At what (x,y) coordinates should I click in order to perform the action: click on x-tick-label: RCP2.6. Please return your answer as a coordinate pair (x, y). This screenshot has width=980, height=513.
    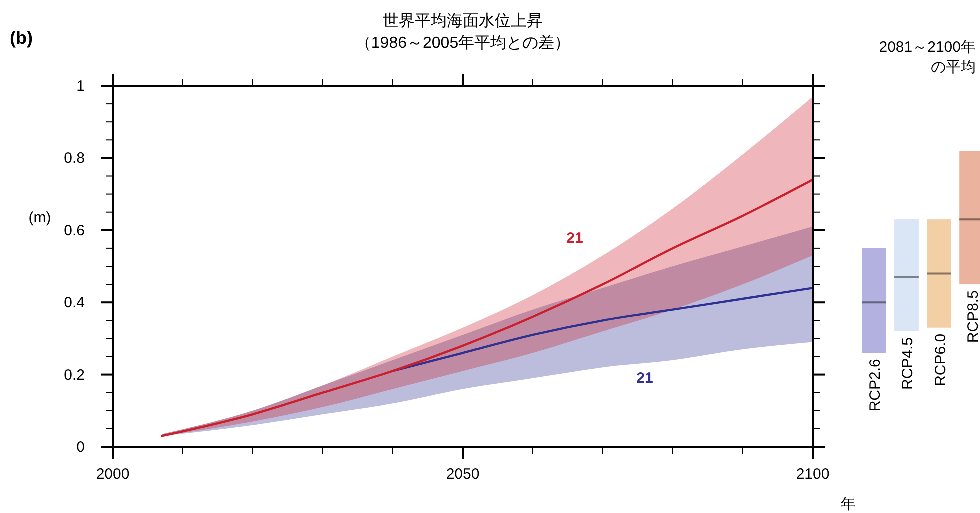
    Looking at the image, I should click on (875, 385).